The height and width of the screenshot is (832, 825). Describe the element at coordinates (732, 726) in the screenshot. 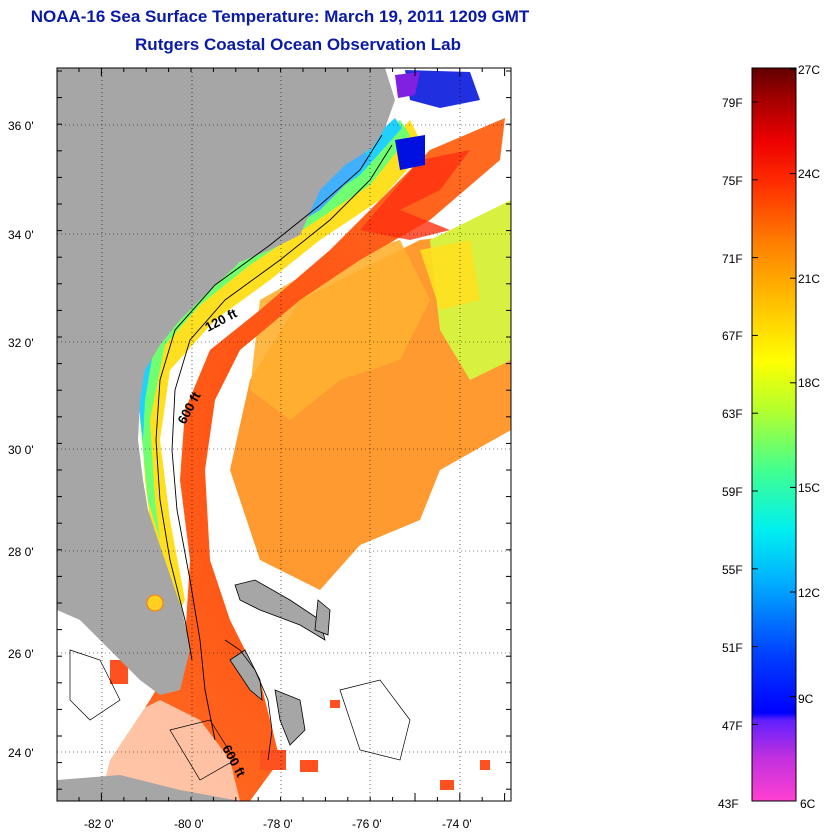

I see `colorbar-f-label: 47F` at that location.